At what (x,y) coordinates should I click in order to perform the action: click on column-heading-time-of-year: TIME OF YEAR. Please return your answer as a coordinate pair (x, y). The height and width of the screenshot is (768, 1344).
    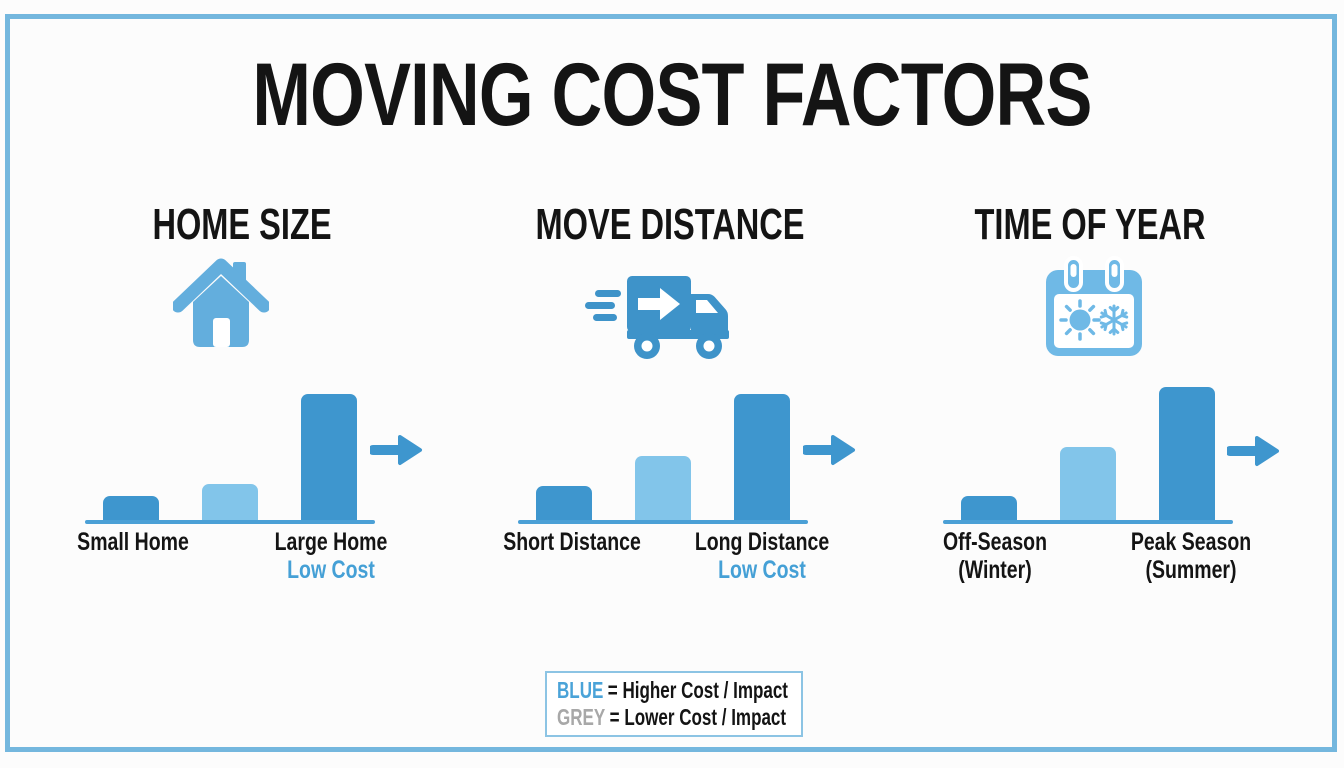
    Looking at the image, I should click on (1090, 224).